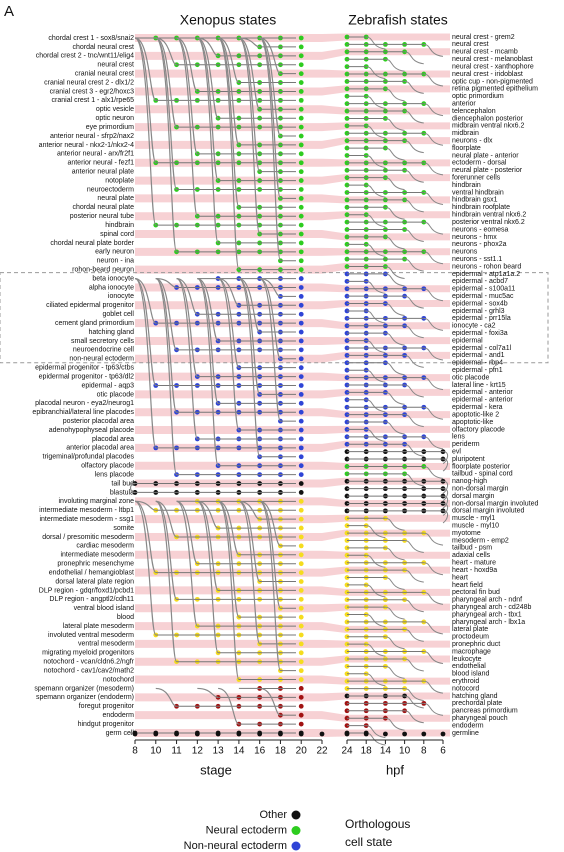 The image size is (564, 852). What do you see at coordinates (92, 243) in the screenshot?
I see `xenopus-state-label: chordal neural plate border` at bounding box center [92, 243].